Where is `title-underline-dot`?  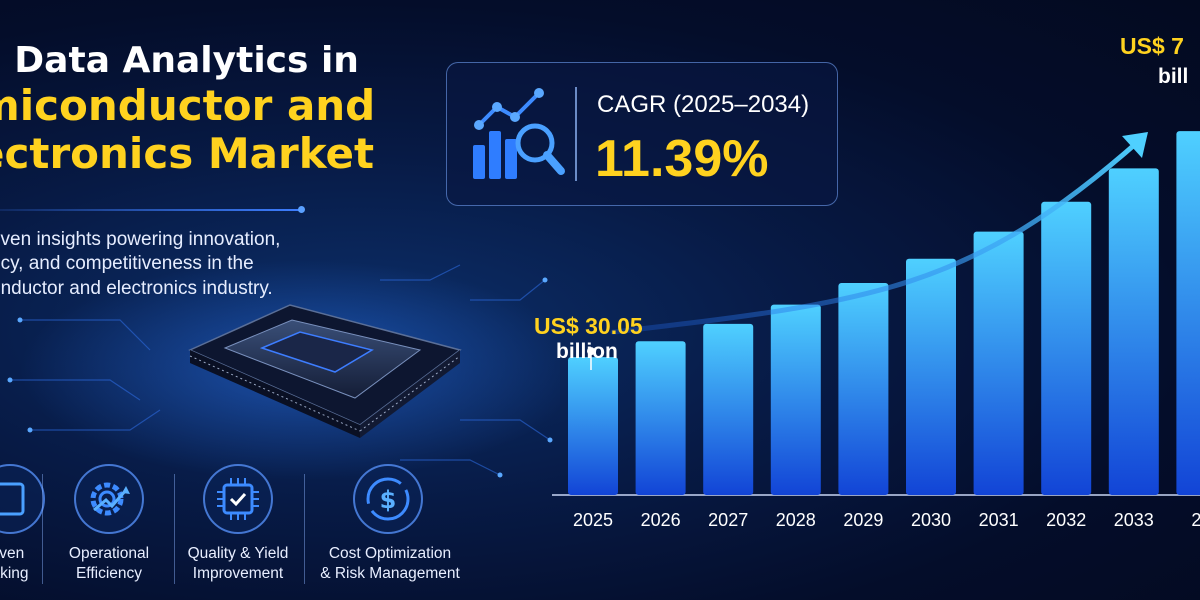
title-underline-dot is located at coordinates (301, 209).